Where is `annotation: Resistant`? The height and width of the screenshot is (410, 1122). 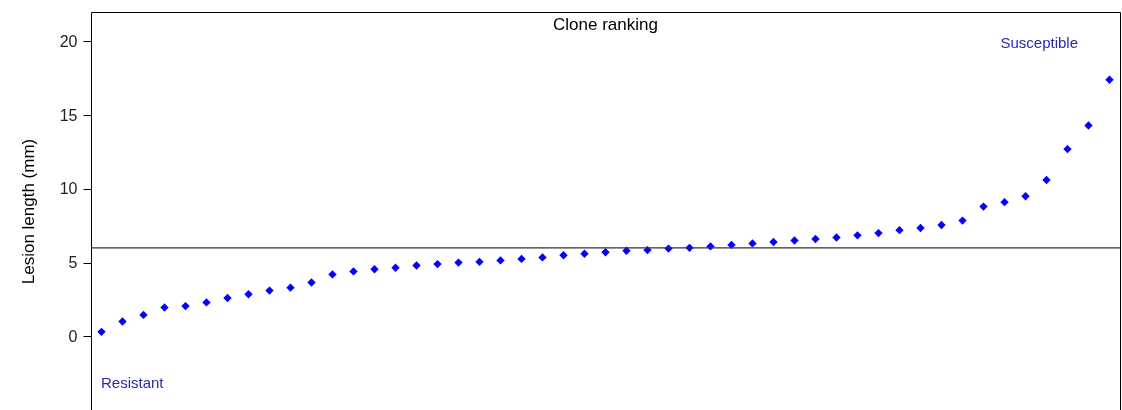
annotation: Resistant is located at coordinates (133, 382).